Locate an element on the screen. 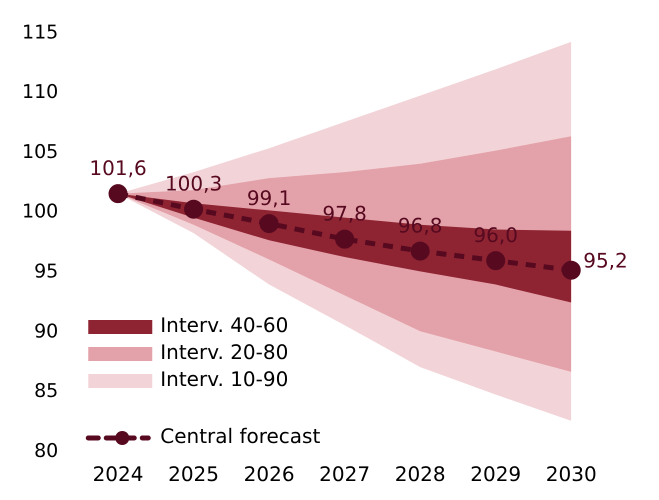  data-label: 100,3 is located at coordinates (193, 183).